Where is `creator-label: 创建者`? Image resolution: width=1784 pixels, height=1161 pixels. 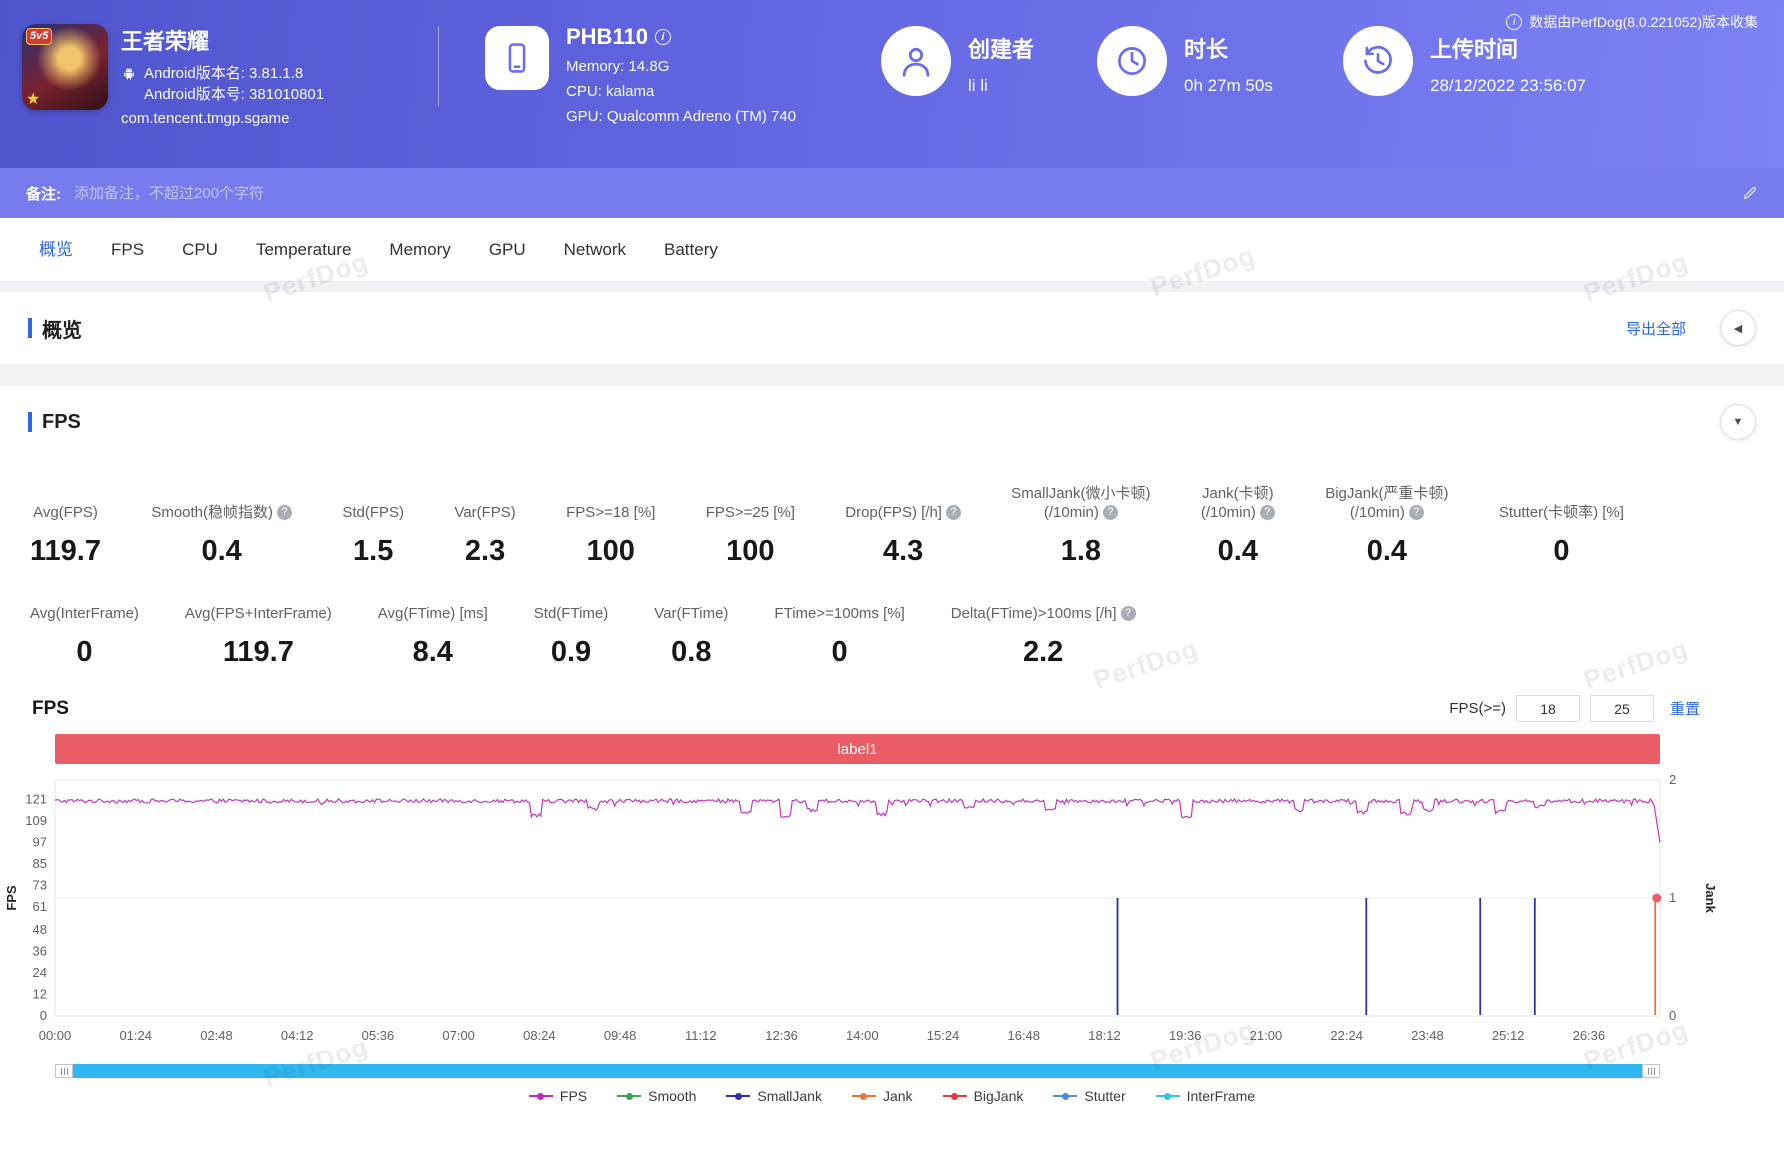 creator-label: 创建者 is located at coordinates (1001, 49).